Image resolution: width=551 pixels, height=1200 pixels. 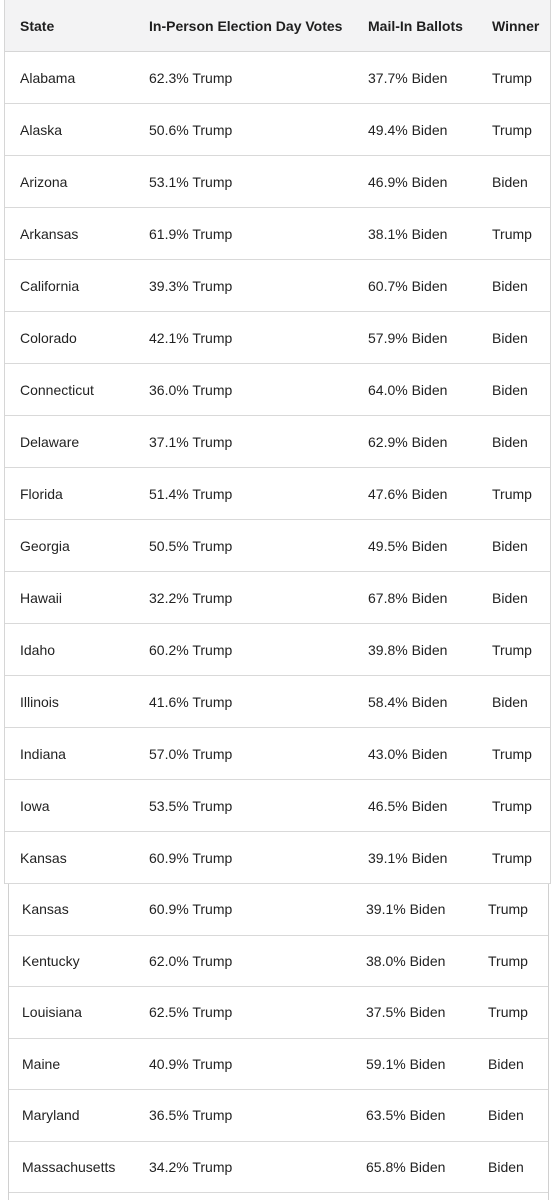 What do you see at coordinates (277, 494) in the screenshot?
I see `table-row: Florida 51.4% Trump 47.6% Biden Trump` at bounding box center [277, 494].